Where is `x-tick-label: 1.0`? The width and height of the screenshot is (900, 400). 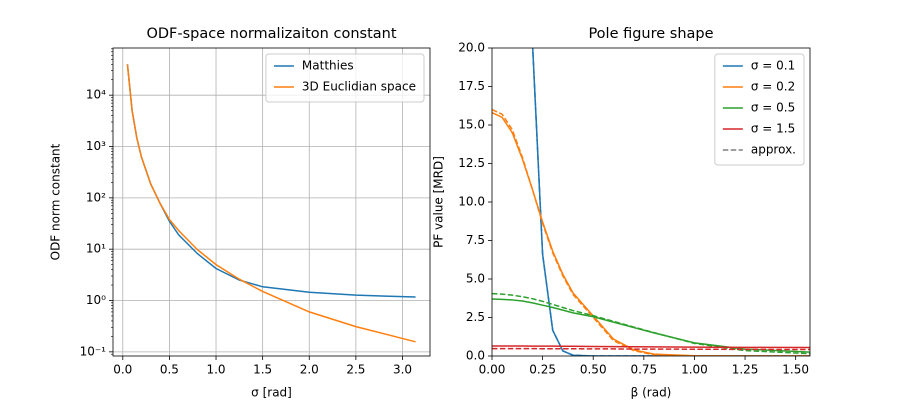 x-tick-label: 1.0 is located at coordinates (215, 370).